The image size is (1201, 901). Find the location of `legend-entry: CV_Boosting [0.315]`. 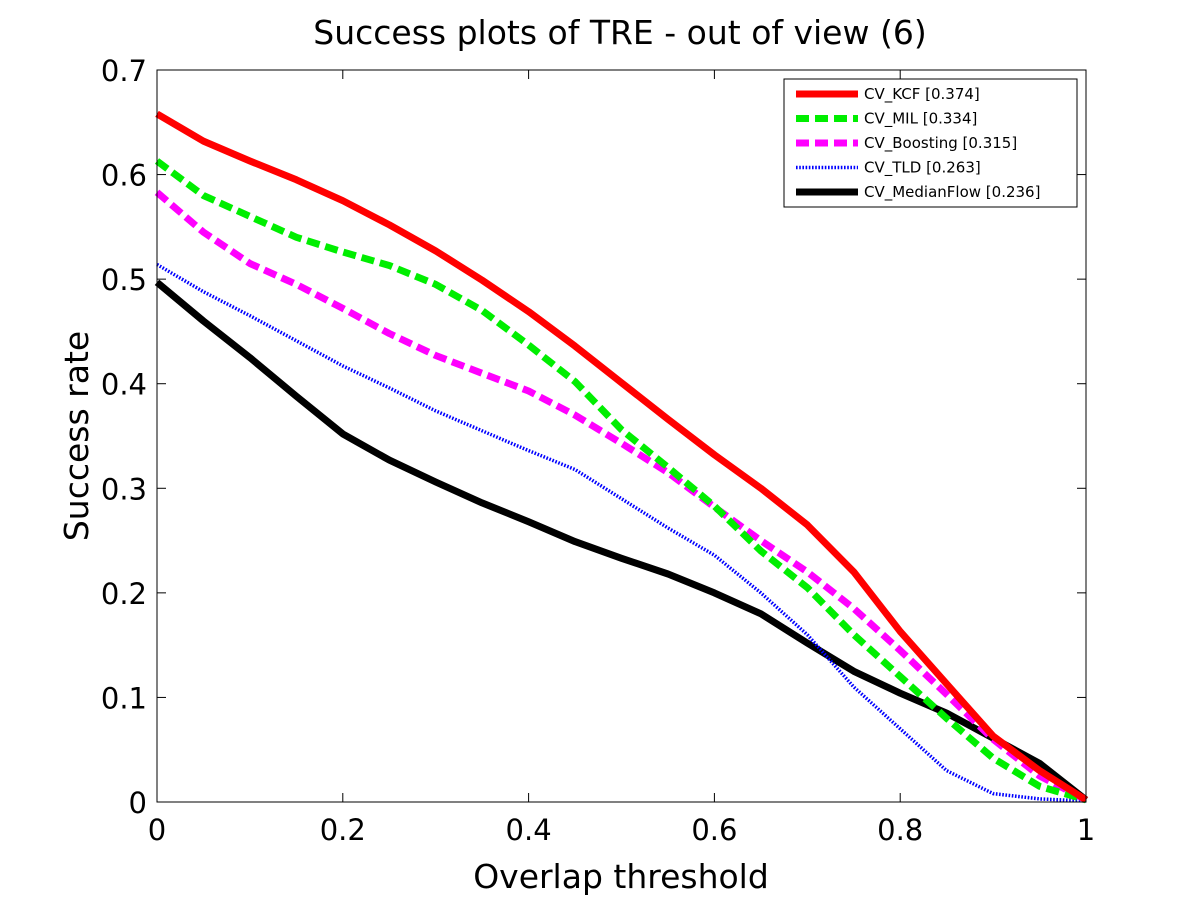

legend-entry: CV_Boosting [0.315] is located at coordinates (906, 143).